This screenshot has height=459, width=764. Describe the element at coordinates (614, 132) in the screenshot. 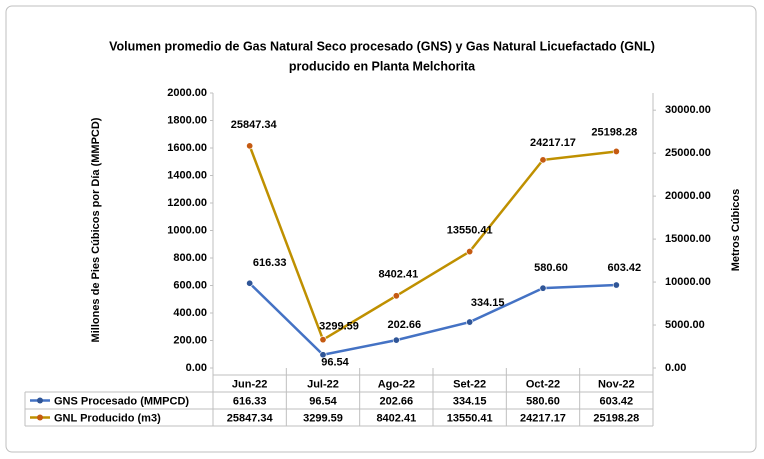

I see `data-label: 25198.28` at that location.